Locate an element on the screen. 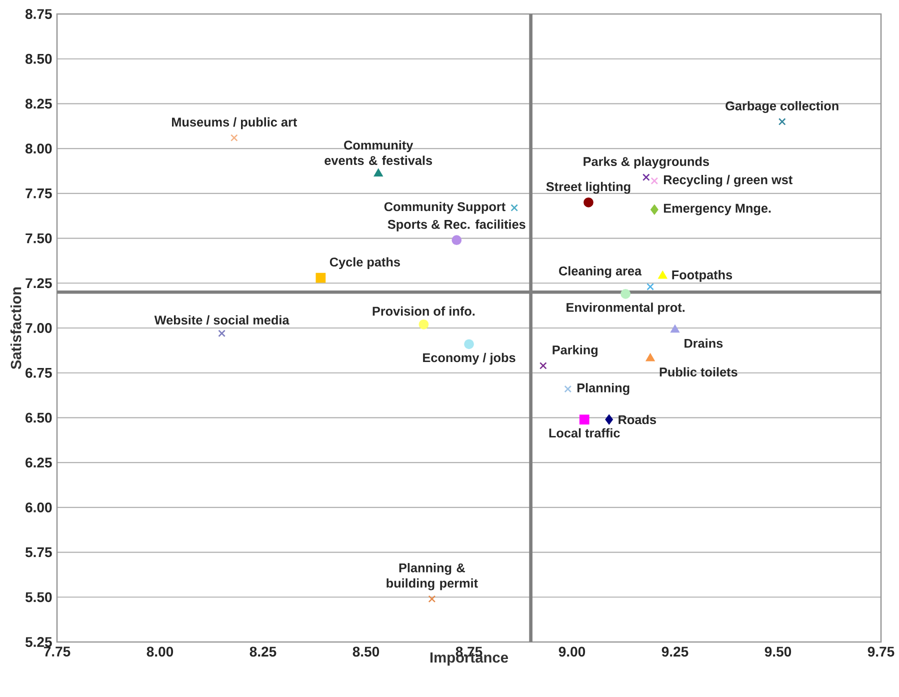 The width and height of the screenshot is (899, 697). series-label: Garbage collection is located at coordinates (782, 107).